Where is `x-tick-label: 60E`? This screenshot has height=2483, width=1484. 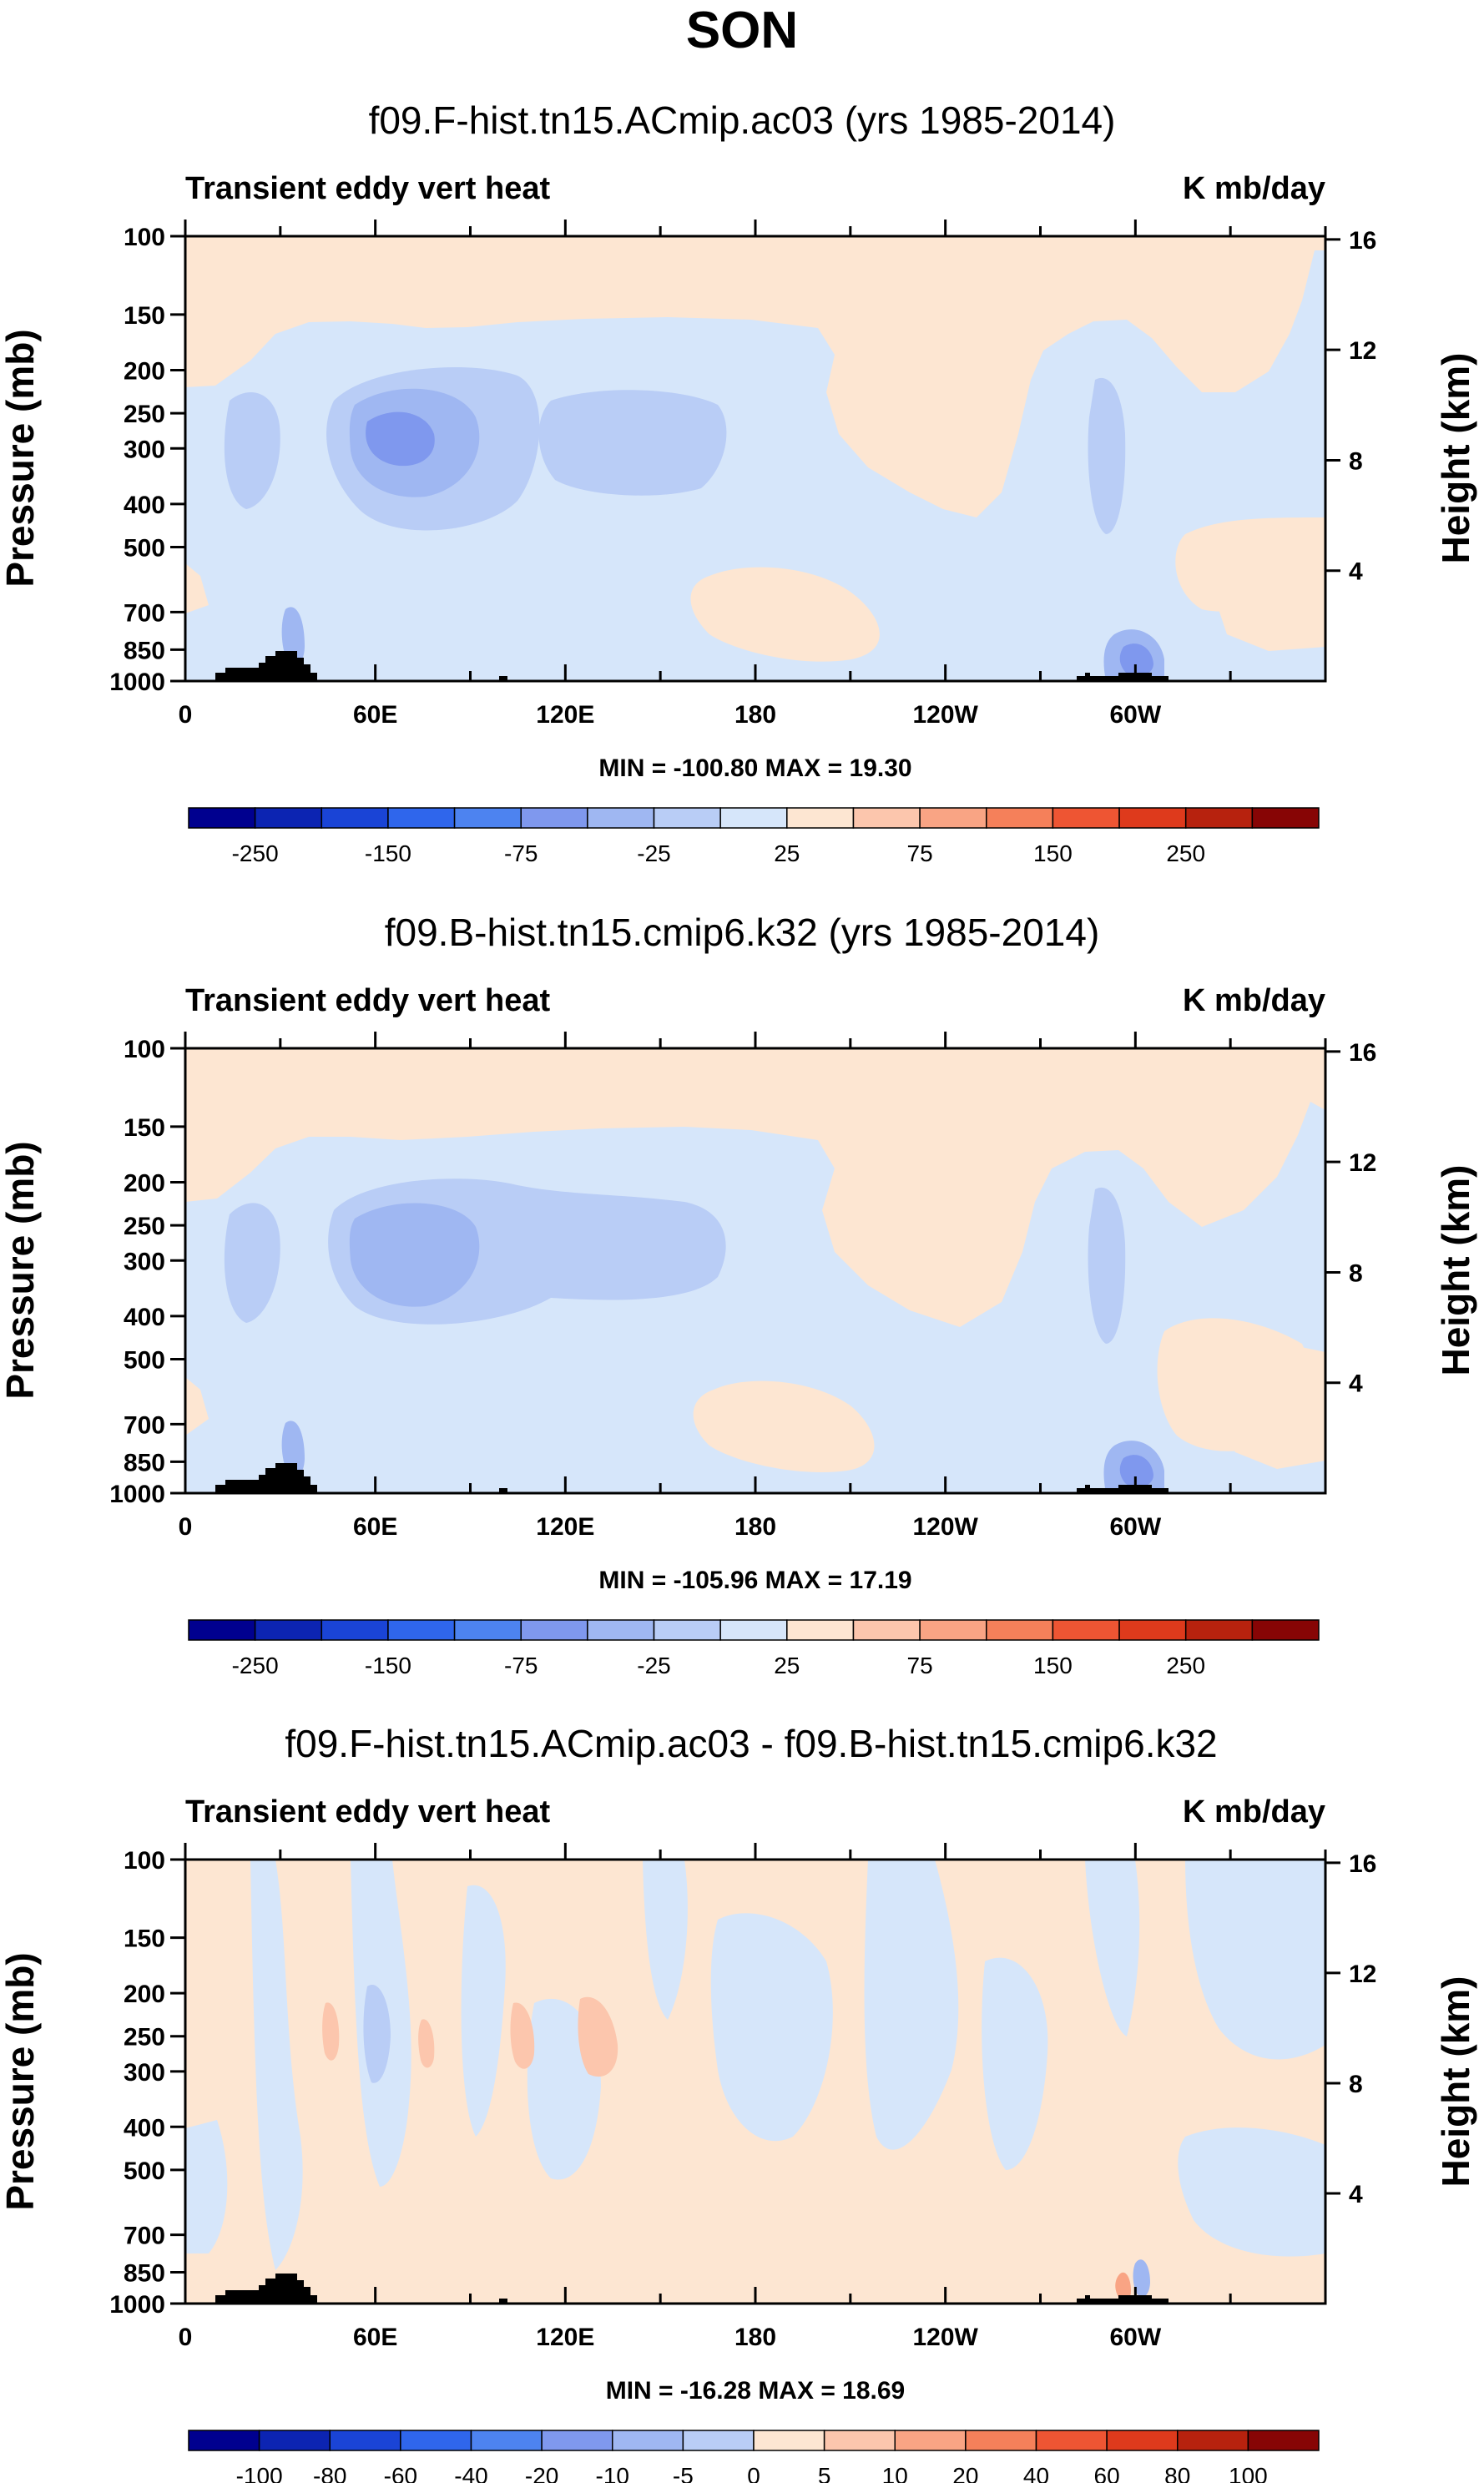 x-tick-label: 60E is located at coordinates (375, 2337).